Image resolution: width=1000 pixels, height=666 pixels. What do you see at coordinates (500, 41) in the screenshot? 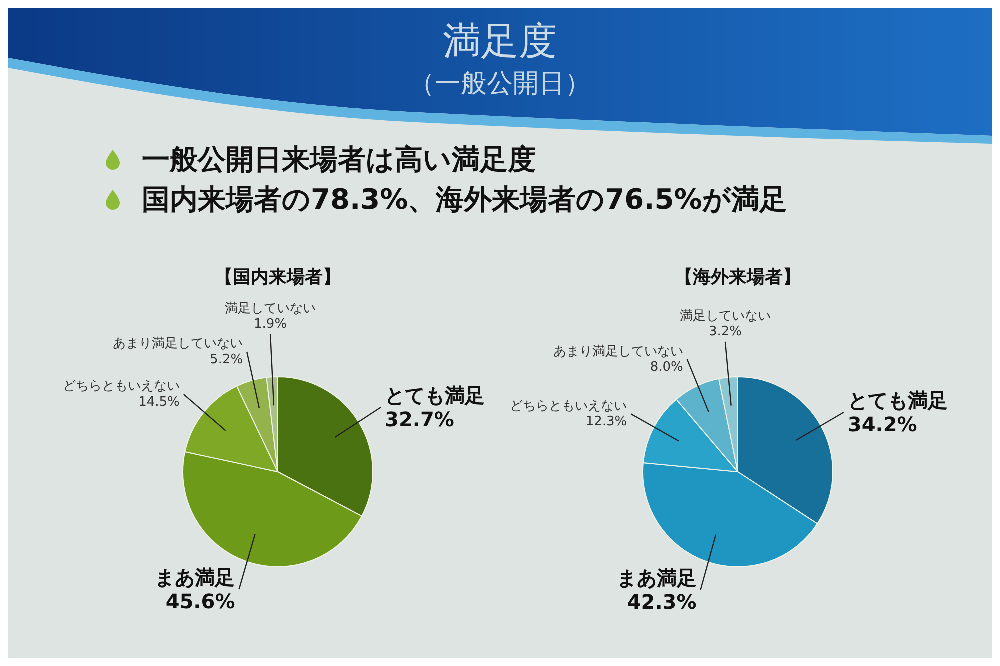
I see `text: 満足度` at bounding box center [500, 41].